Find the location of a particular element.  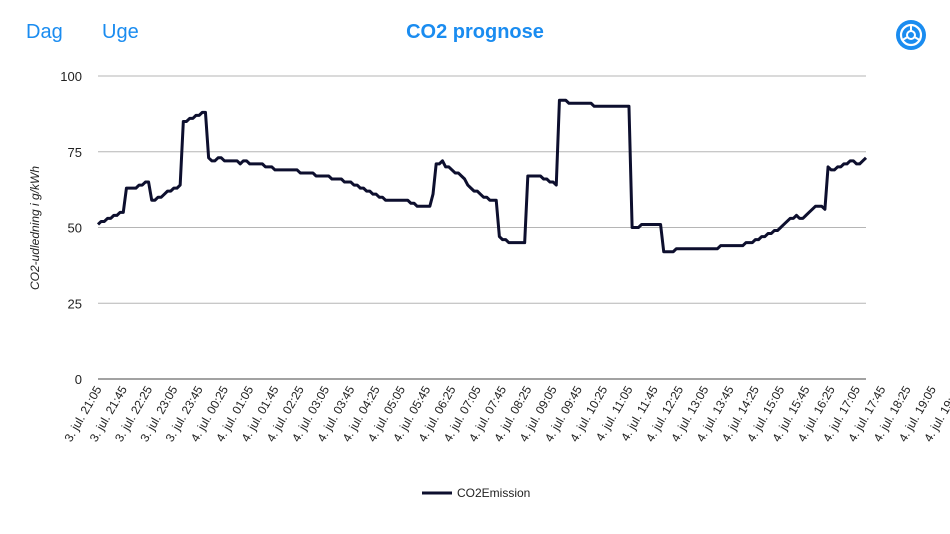

y-tick-label: 50 is located at coordinates (75, 228).